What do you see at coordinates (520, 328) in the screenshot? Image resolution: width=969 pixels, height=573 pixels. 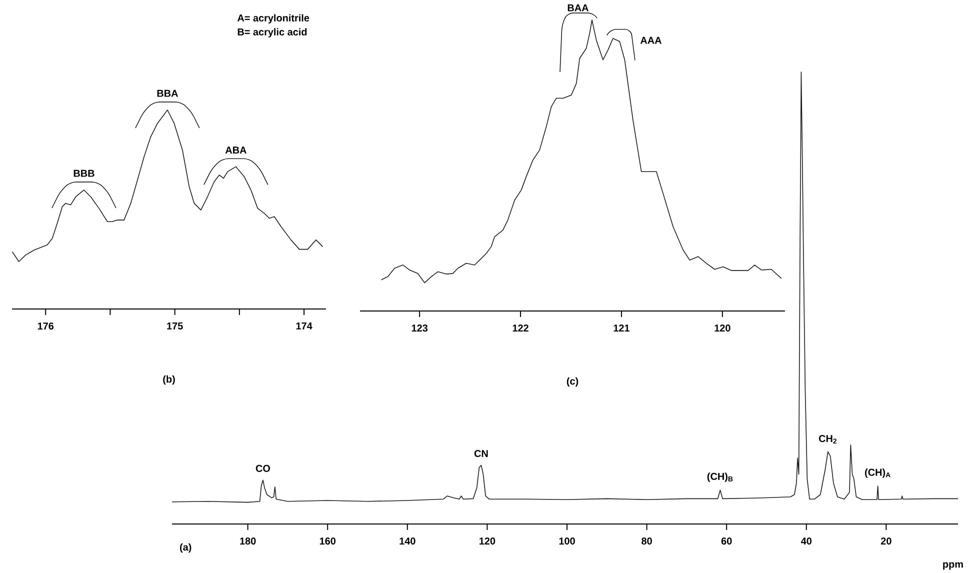 I see `x-tick-label: 122` at bounding box center [520, 328].